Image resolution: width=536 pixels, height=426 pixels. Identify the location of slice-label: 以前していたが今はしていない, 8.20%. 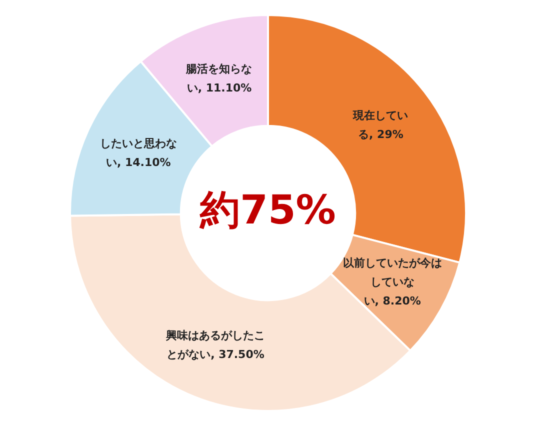
(392, 282).